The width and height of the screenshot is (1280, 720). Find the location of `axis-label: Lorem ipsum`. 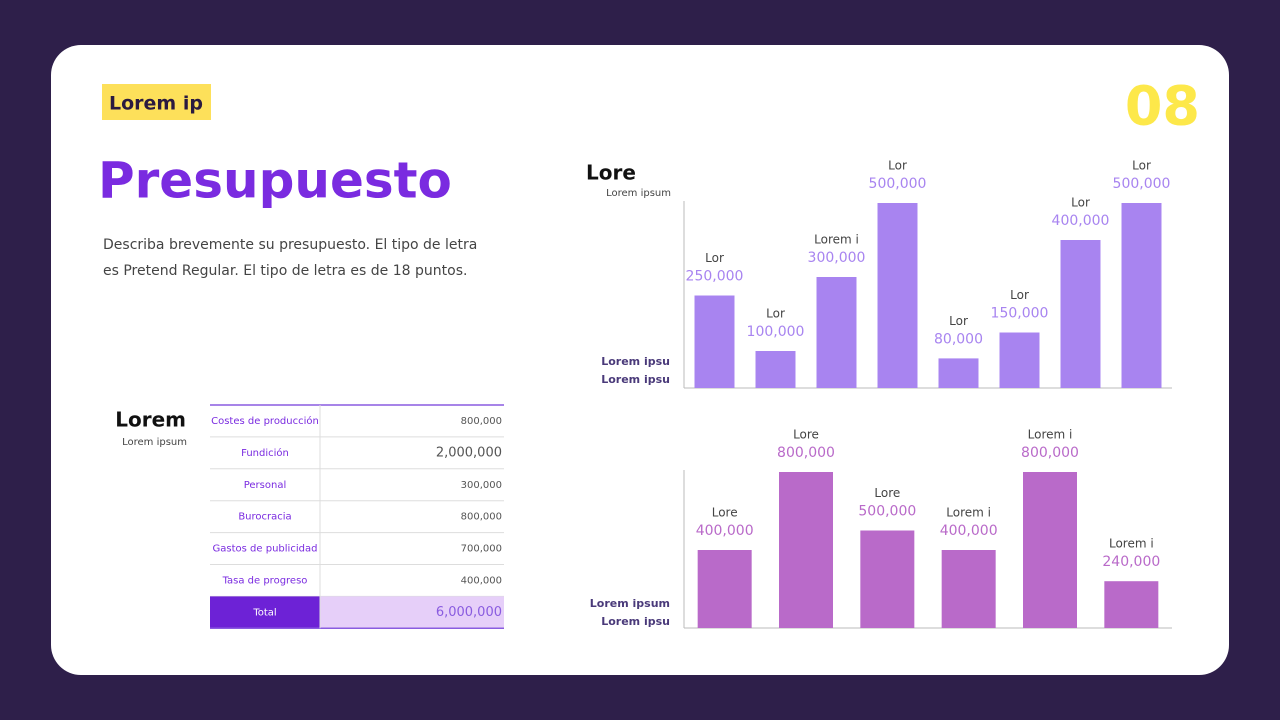

axis-label: Lorem ipsum is located at coordinates (630, 603).